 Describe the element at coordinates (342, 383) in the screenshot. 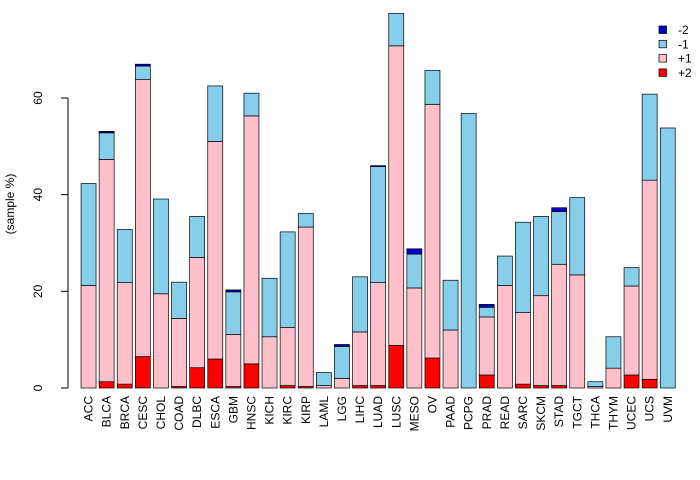

I see `bar-lgg-plus1` at that location.